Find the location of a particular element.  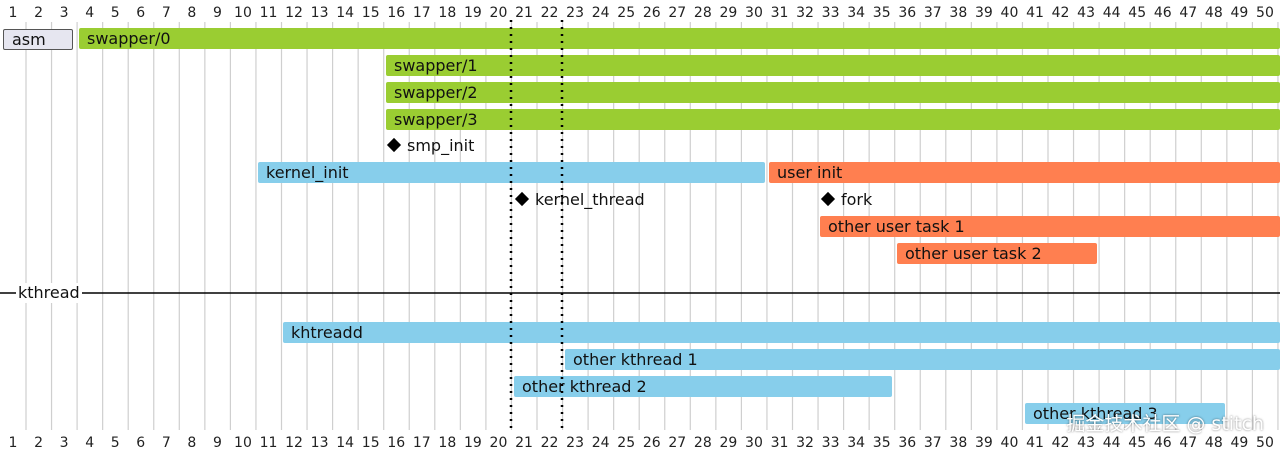

tick-label-top: 22 is located at coordinates (550, 13).